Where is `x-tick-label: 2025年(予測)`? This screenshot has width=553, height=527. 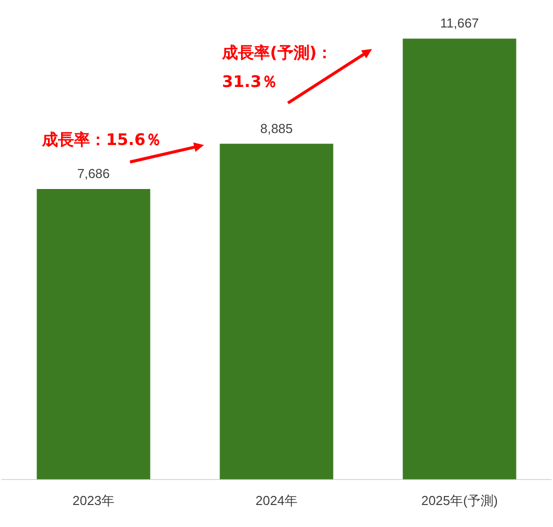 x-tick-label: 2025年(予測) is located at coordinates (459, 500).